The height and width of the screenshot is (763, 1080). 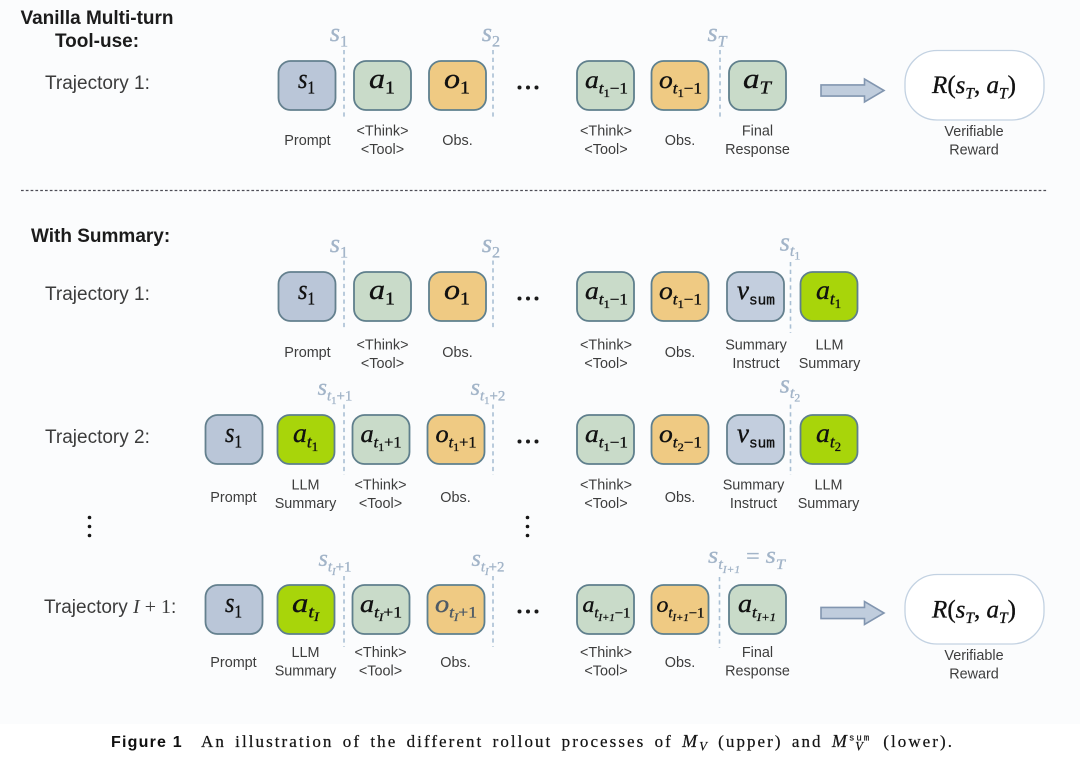 I want to click on svg-text: Tool-use:, so click(x=97, y=41).